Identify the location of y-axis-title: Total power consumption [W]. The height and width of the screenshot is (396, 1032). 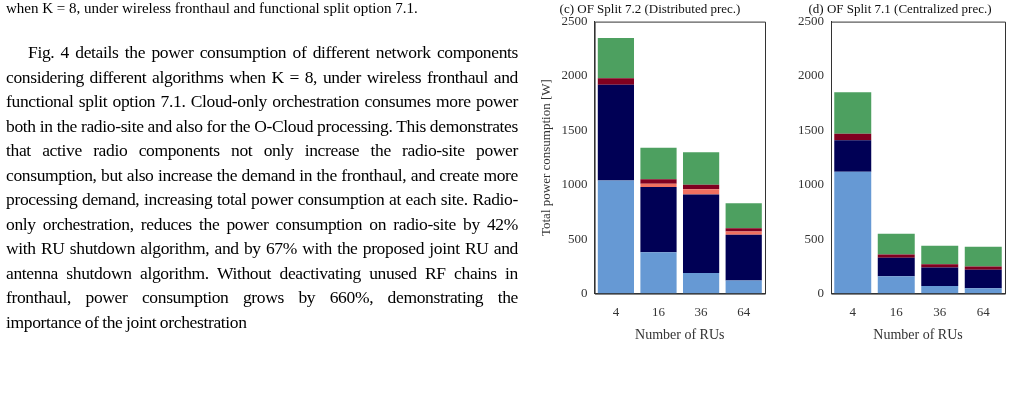
(546, 158).